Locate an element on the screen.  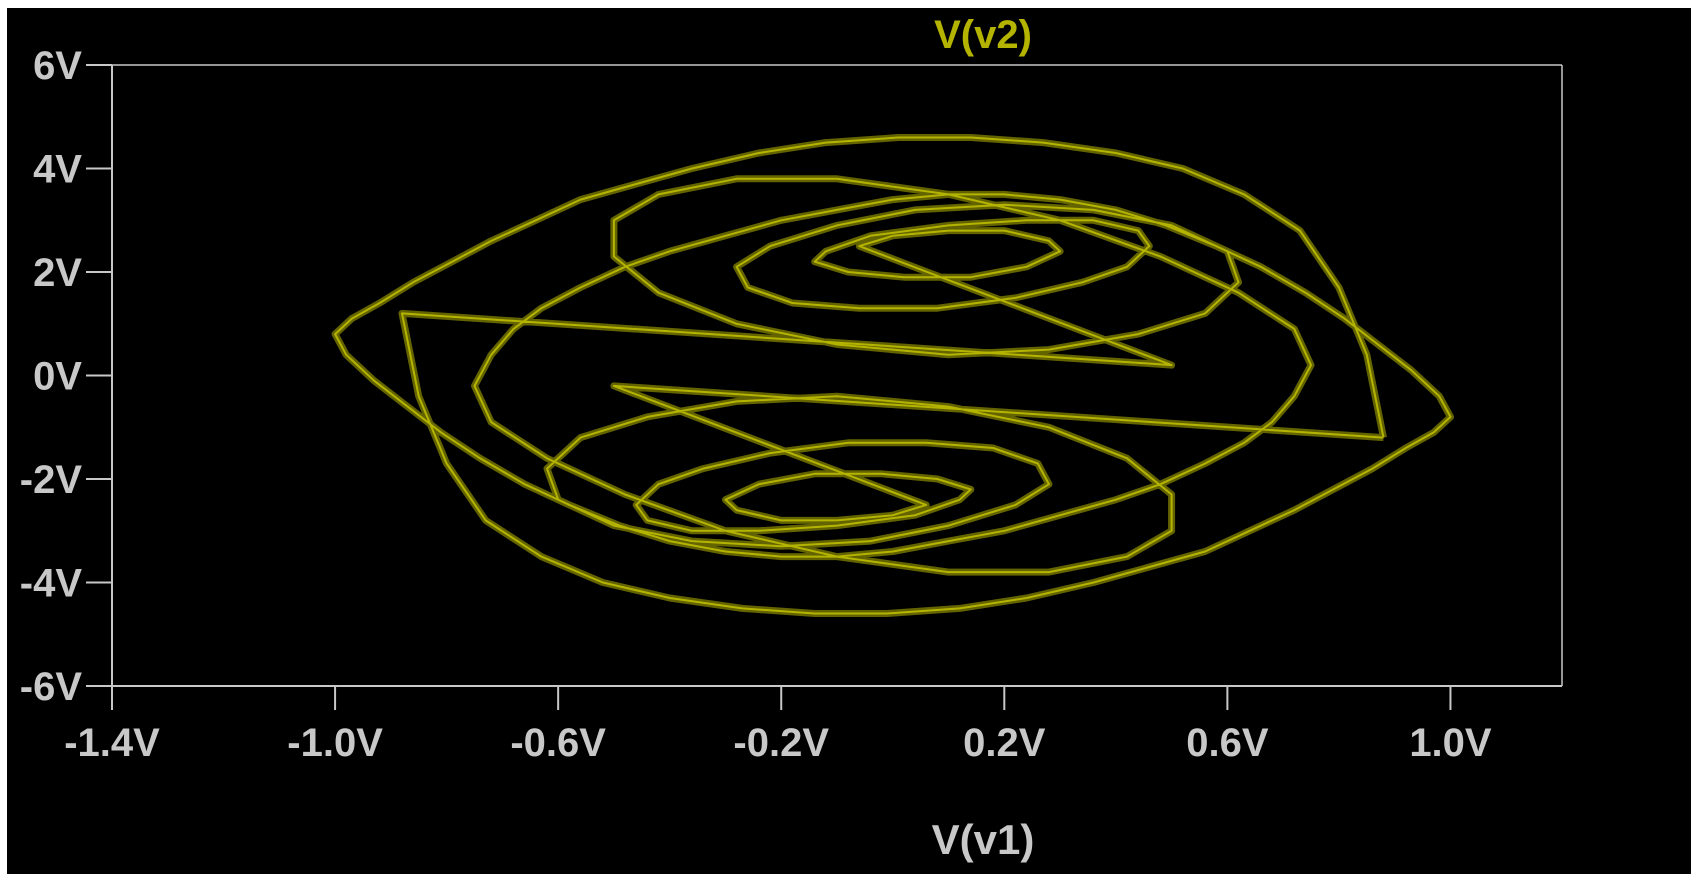
y-axis-ticks: 6V 4V 2V 0V -2V -4V -6V is located at coordinates (66, 376).